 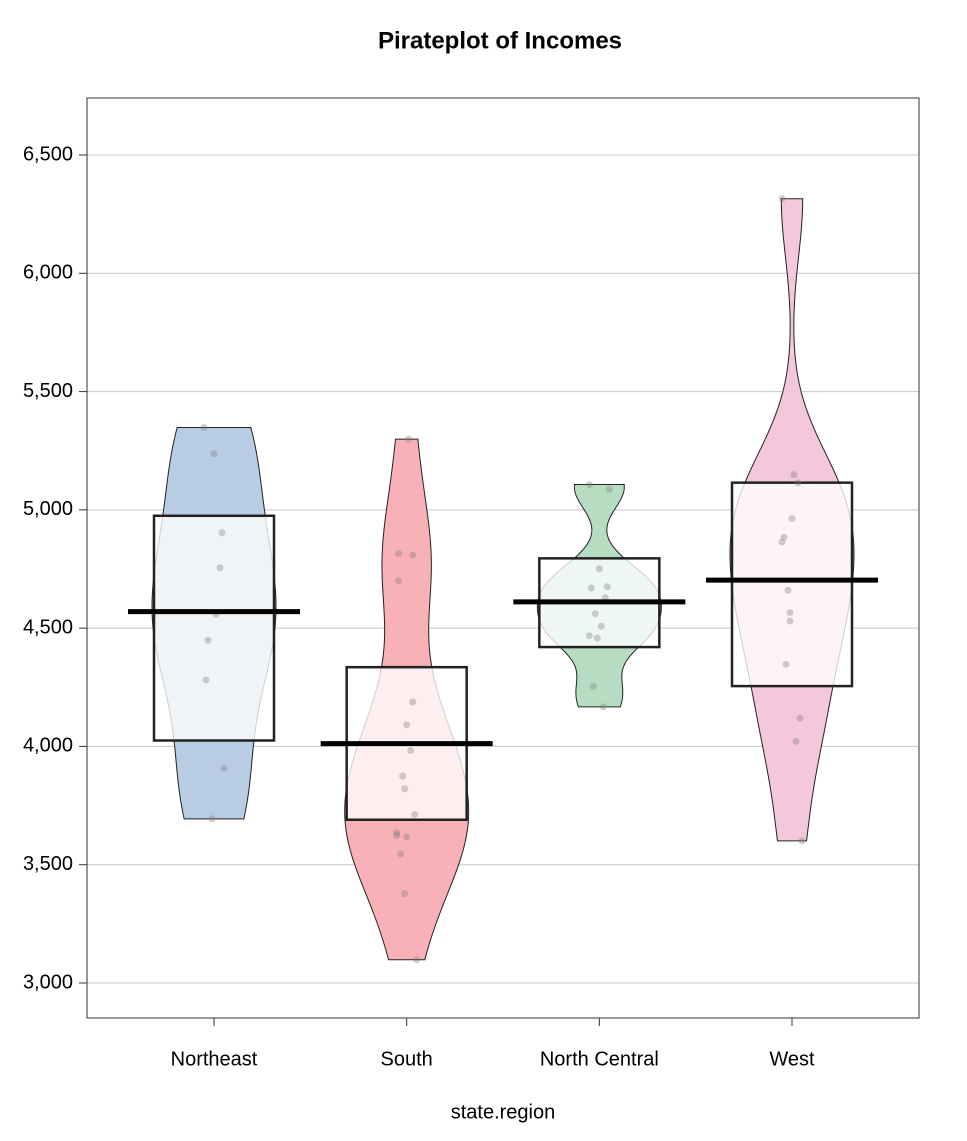 What do you see at coordinates (48, 391) in the screenshot?
I see `y-tick-label: 5,500` at bounding box center [48, 391].